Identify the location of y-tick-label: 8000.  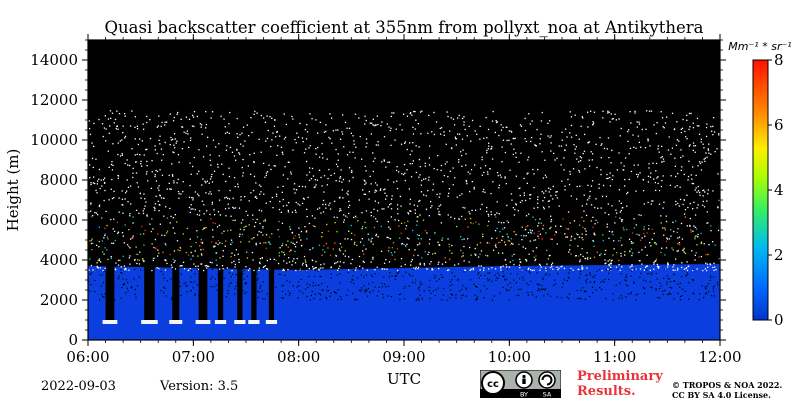
(59, 180).